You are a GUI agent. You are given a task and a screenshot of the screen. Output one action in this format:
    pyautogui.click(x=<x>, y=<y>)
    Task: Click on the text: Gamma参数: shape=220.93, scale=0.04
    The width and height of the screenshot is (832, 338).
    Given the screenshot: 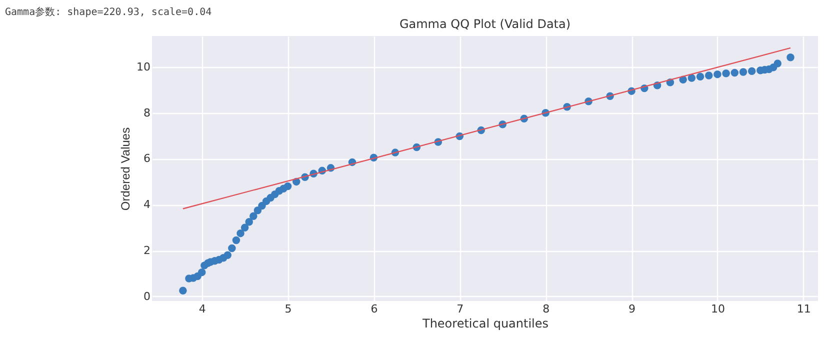 What is the action you would take?
    pyautogui.click(x=108, y=12)
    